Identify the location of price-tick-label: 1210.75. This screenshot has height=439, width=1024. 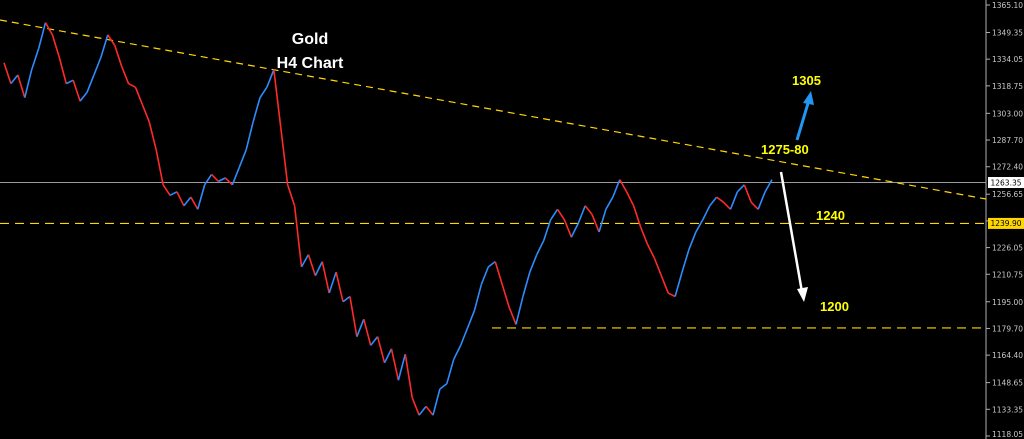
(1007, 274).